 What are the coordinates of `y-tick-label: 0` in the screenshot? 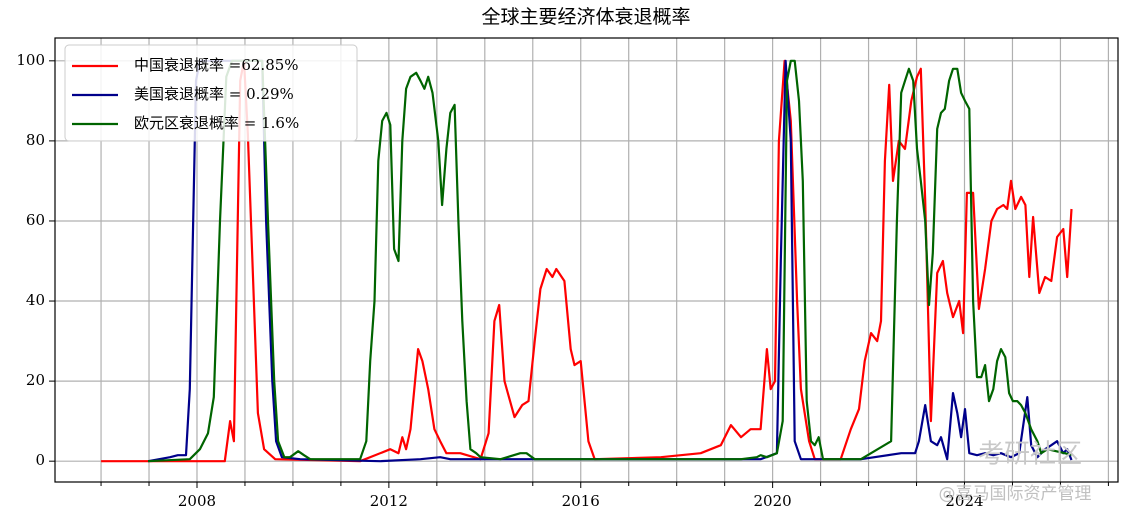 It's located at (40, 460).